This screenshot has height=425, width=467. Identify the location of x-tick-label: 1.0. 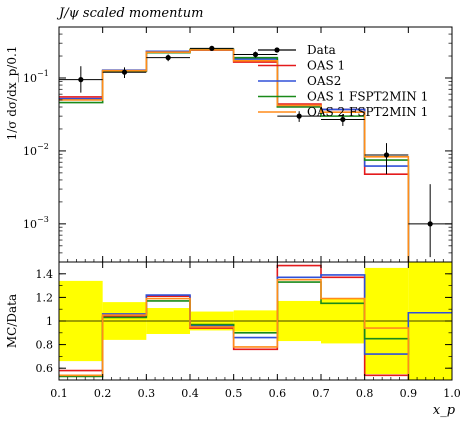
(452, 393).